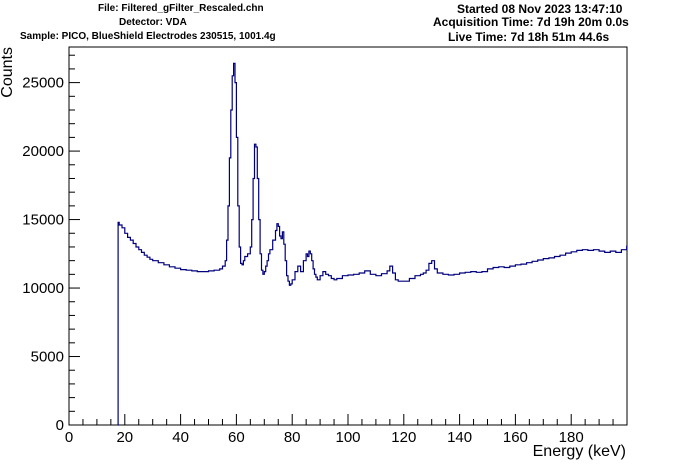 The width and height of the screenshot is (696, 472). I want to click on detector-name: Detector: VDA, so click(153, 22).